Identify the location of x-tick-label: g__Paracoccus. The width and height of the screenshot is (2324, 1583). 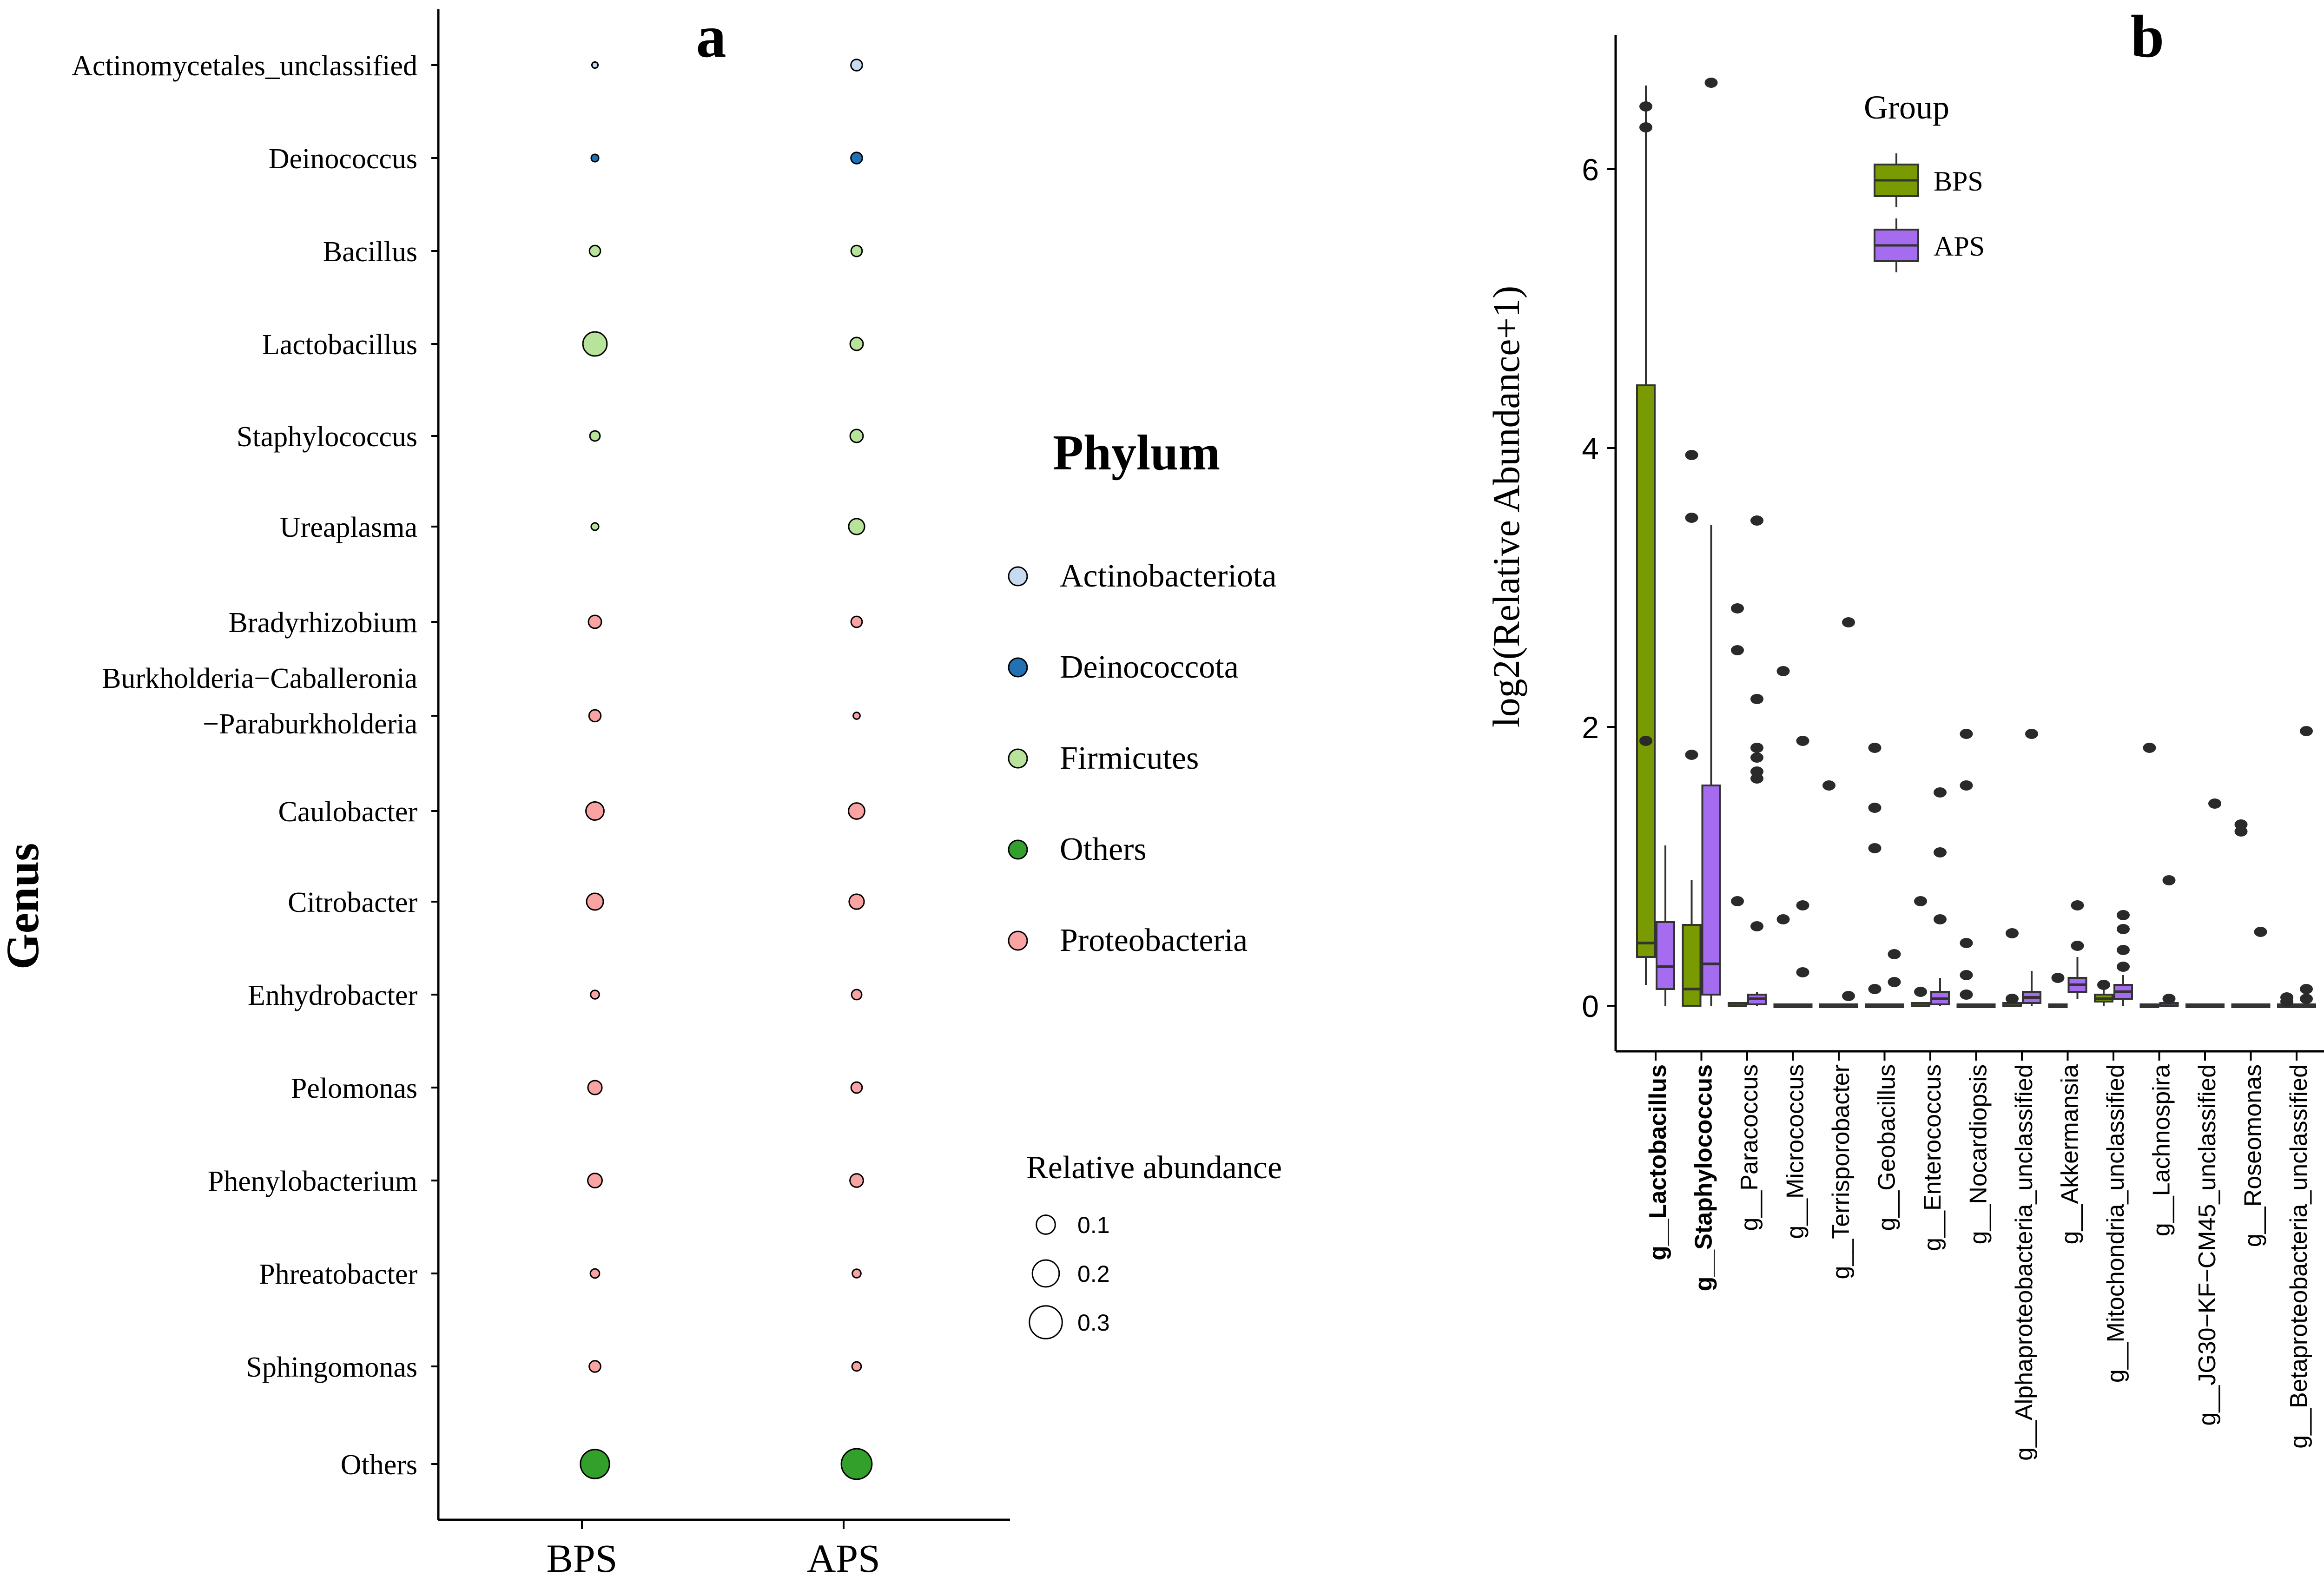
(1749, 1147).